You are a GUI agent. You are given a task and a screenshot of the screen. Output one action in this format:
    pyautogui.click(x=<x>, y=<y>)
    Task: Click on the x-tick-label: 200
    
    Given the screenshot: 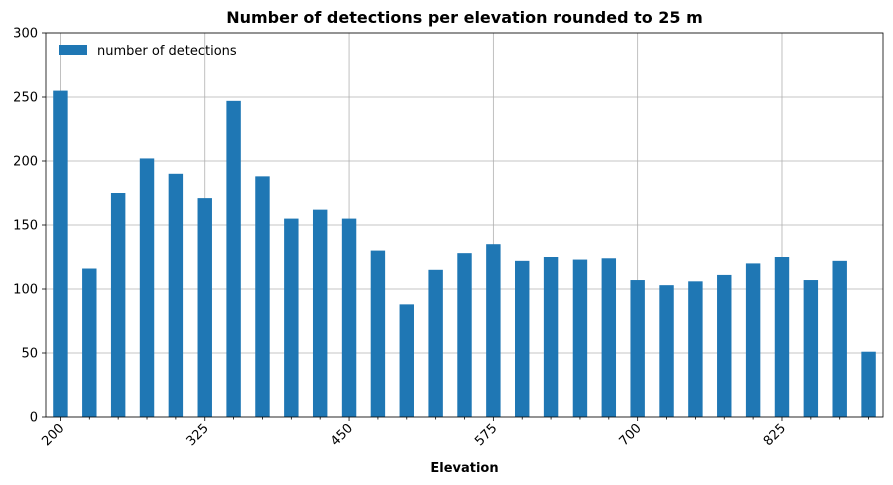 What is the action you would take?
    pyautogui.click(x=53, y=435)
    